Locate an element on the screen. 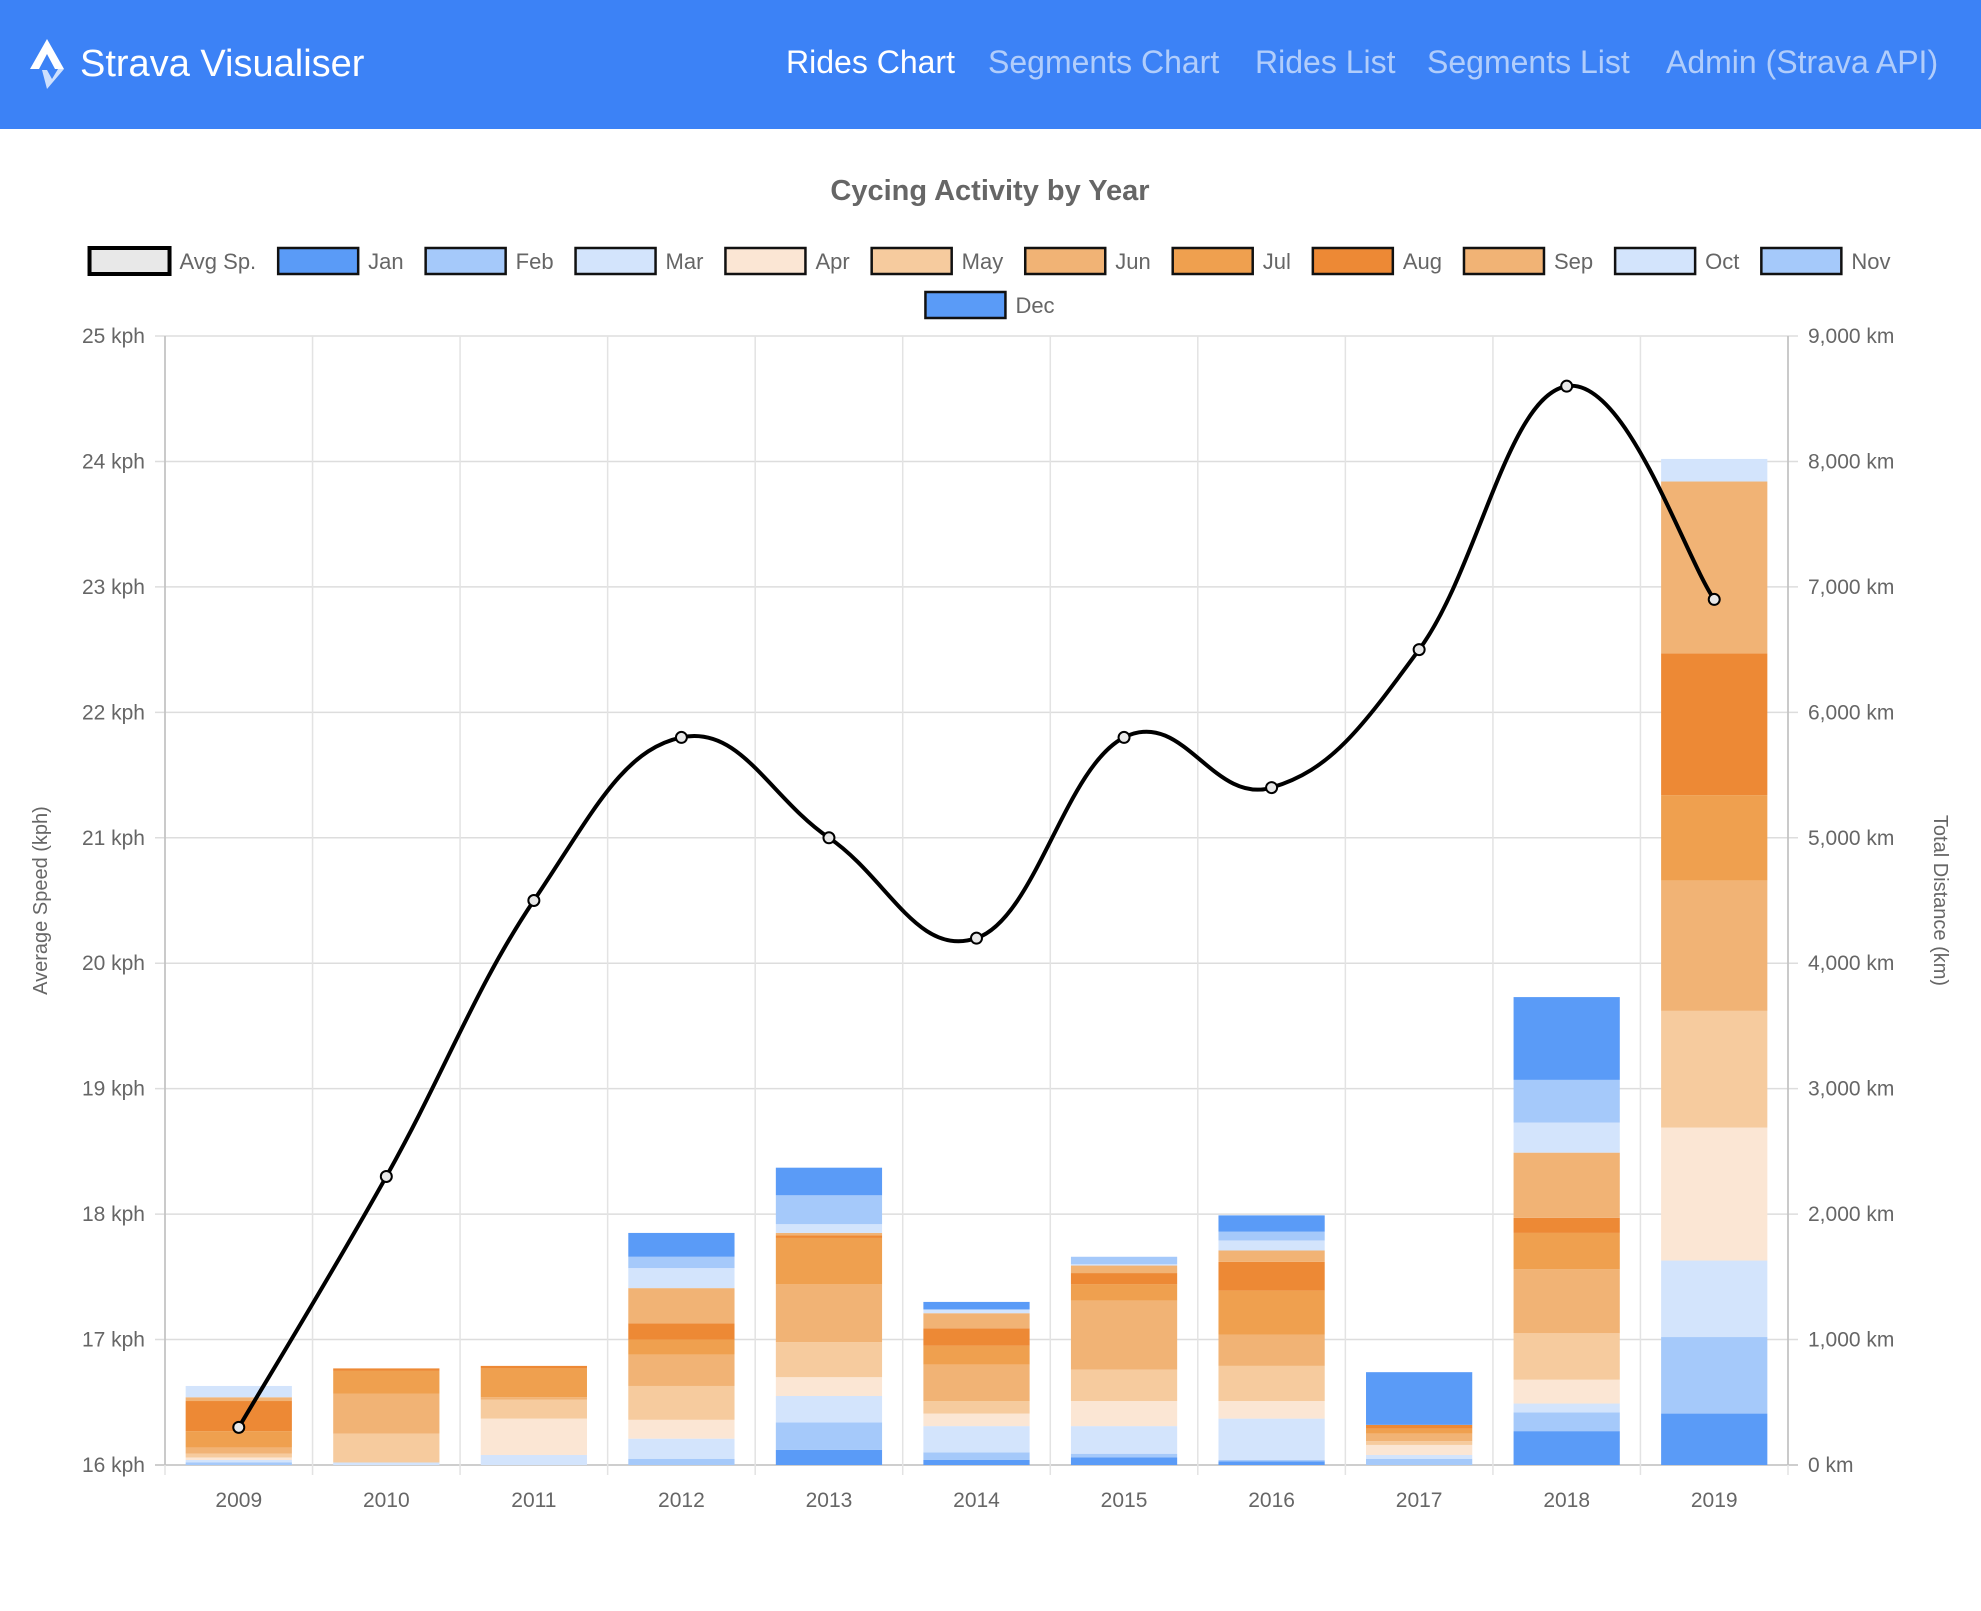  legend-item-dec: Dec is located at coordinates (989, 305).